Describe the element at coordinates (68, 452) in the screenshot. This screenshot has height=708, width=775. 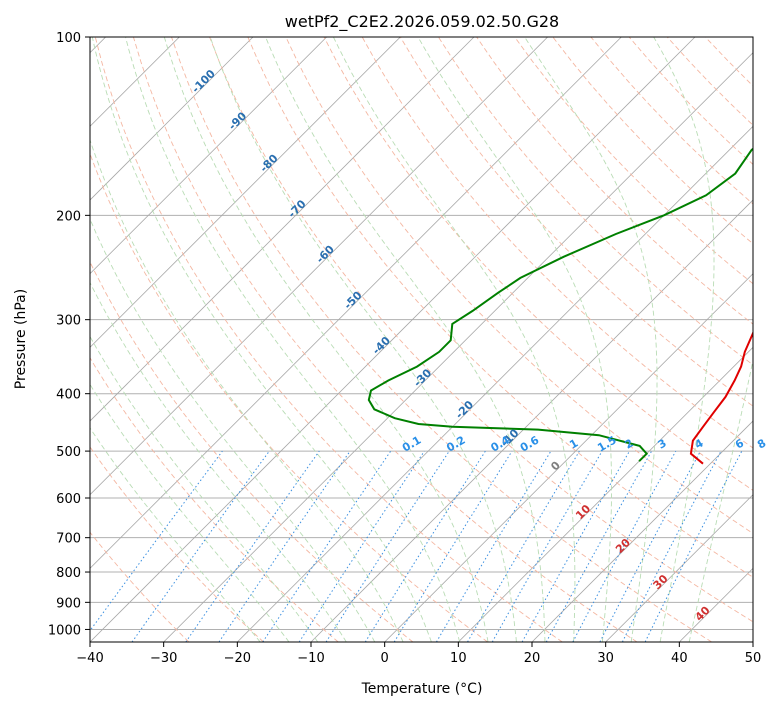
I see `y-tick-label: 500` at that location.